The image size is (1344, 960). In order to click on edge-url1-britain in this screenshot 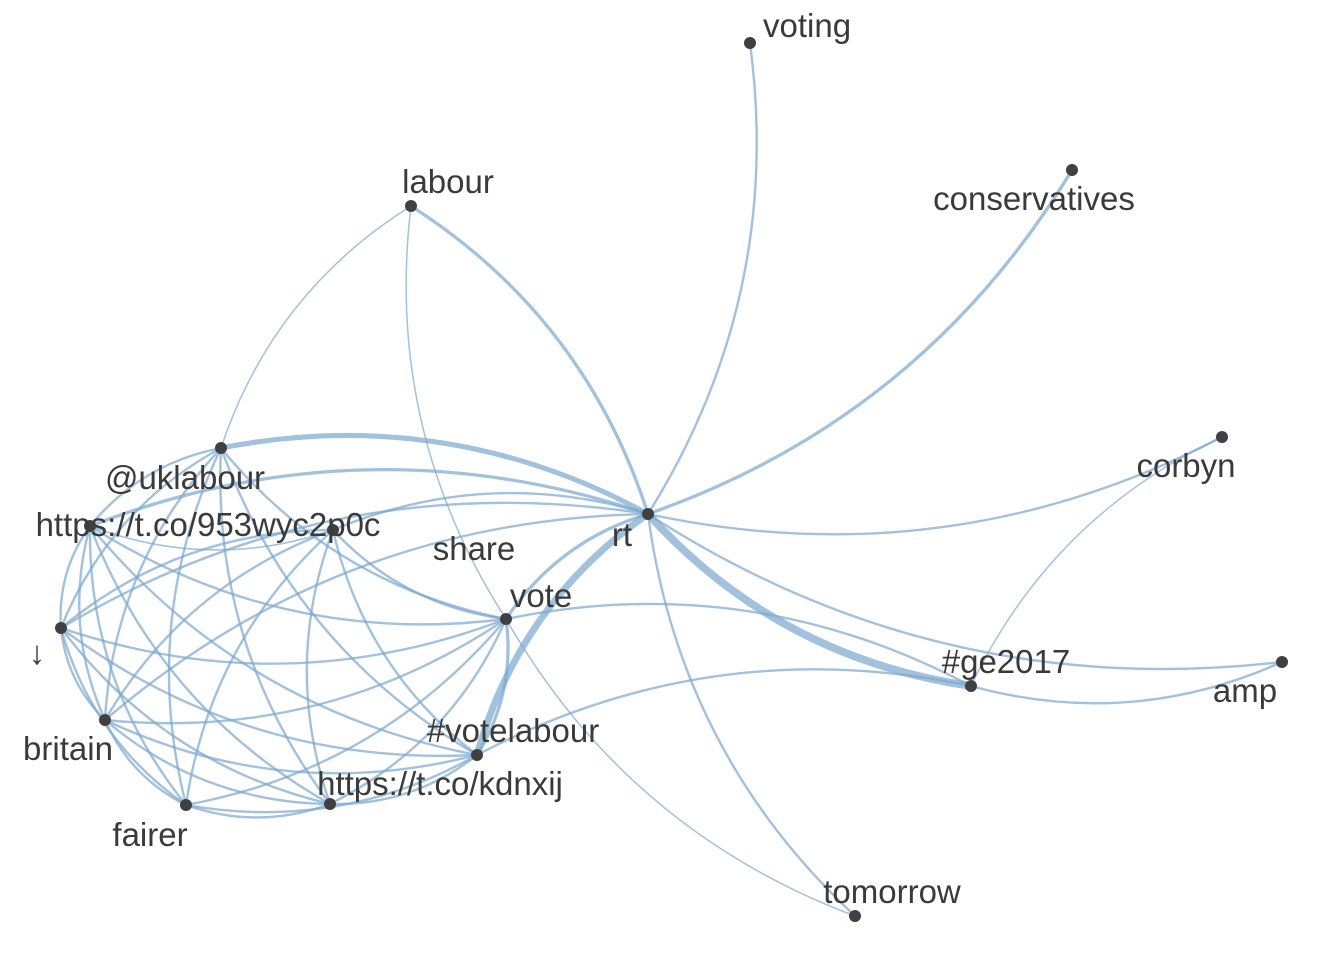, I will do `click(92, 623)`.